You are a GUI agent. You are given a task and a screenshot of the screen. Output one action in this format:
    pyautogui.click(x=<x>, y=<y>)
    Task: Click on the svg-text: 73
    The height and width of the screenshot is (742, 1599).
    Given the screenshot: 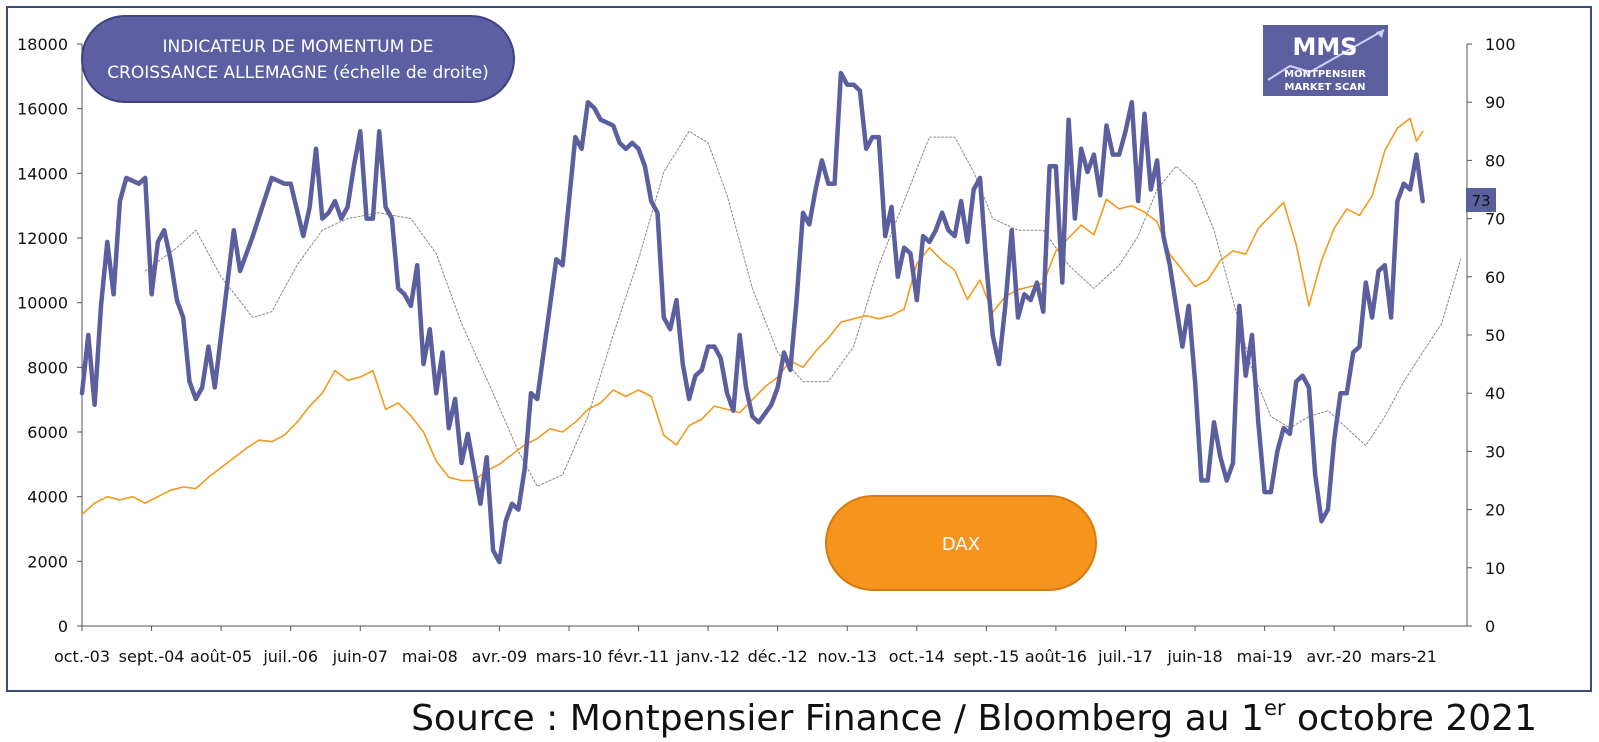 What is the action you would take?
    pyautogui.click(x=1480, y=201)
    